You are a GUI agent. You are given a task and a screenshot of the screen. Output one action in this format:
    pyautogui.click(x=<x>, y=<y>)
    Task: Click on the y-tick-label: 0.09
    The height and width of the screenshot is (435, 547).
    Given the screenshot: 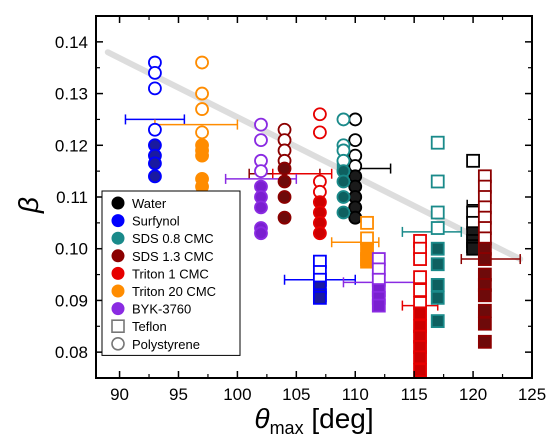 What is the action you would take?
    pyautogui.click(x=71, y=300)
    